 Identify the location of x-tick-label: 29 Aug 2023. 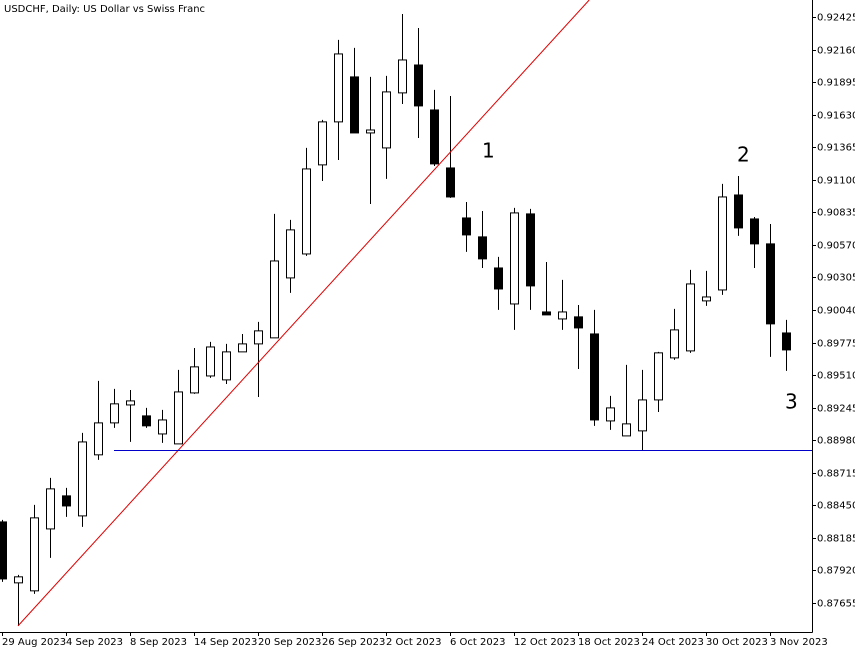
(34, 642).